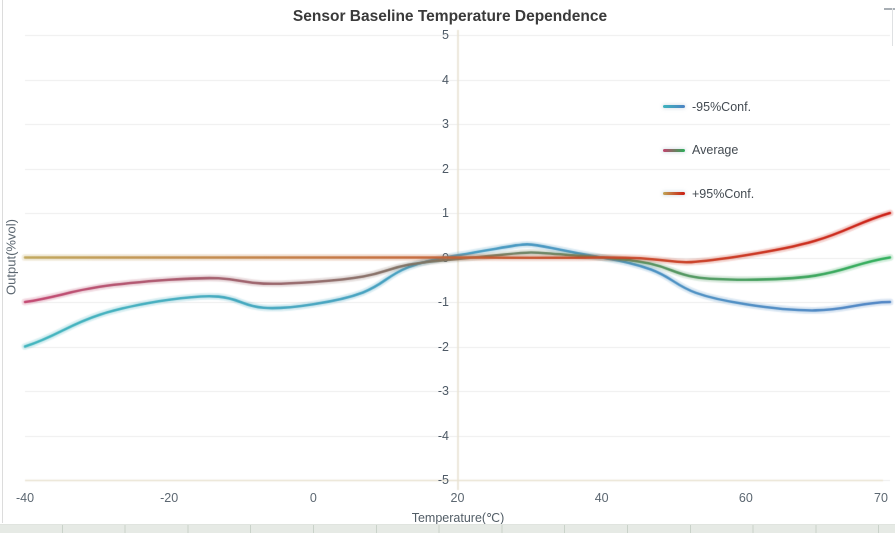  Describe the element at coordinates (722, 106) in the screenshot. I see `legend-label: -95%Conf.` at that location.